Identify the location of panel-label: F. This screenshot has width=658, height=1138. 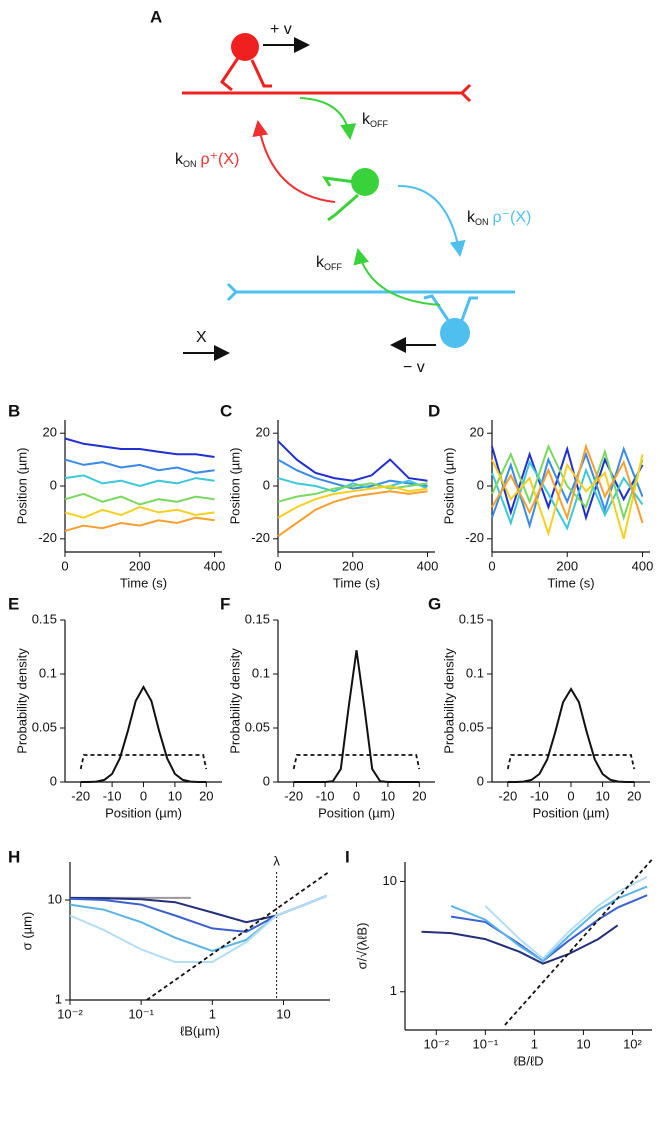
(225, 603).